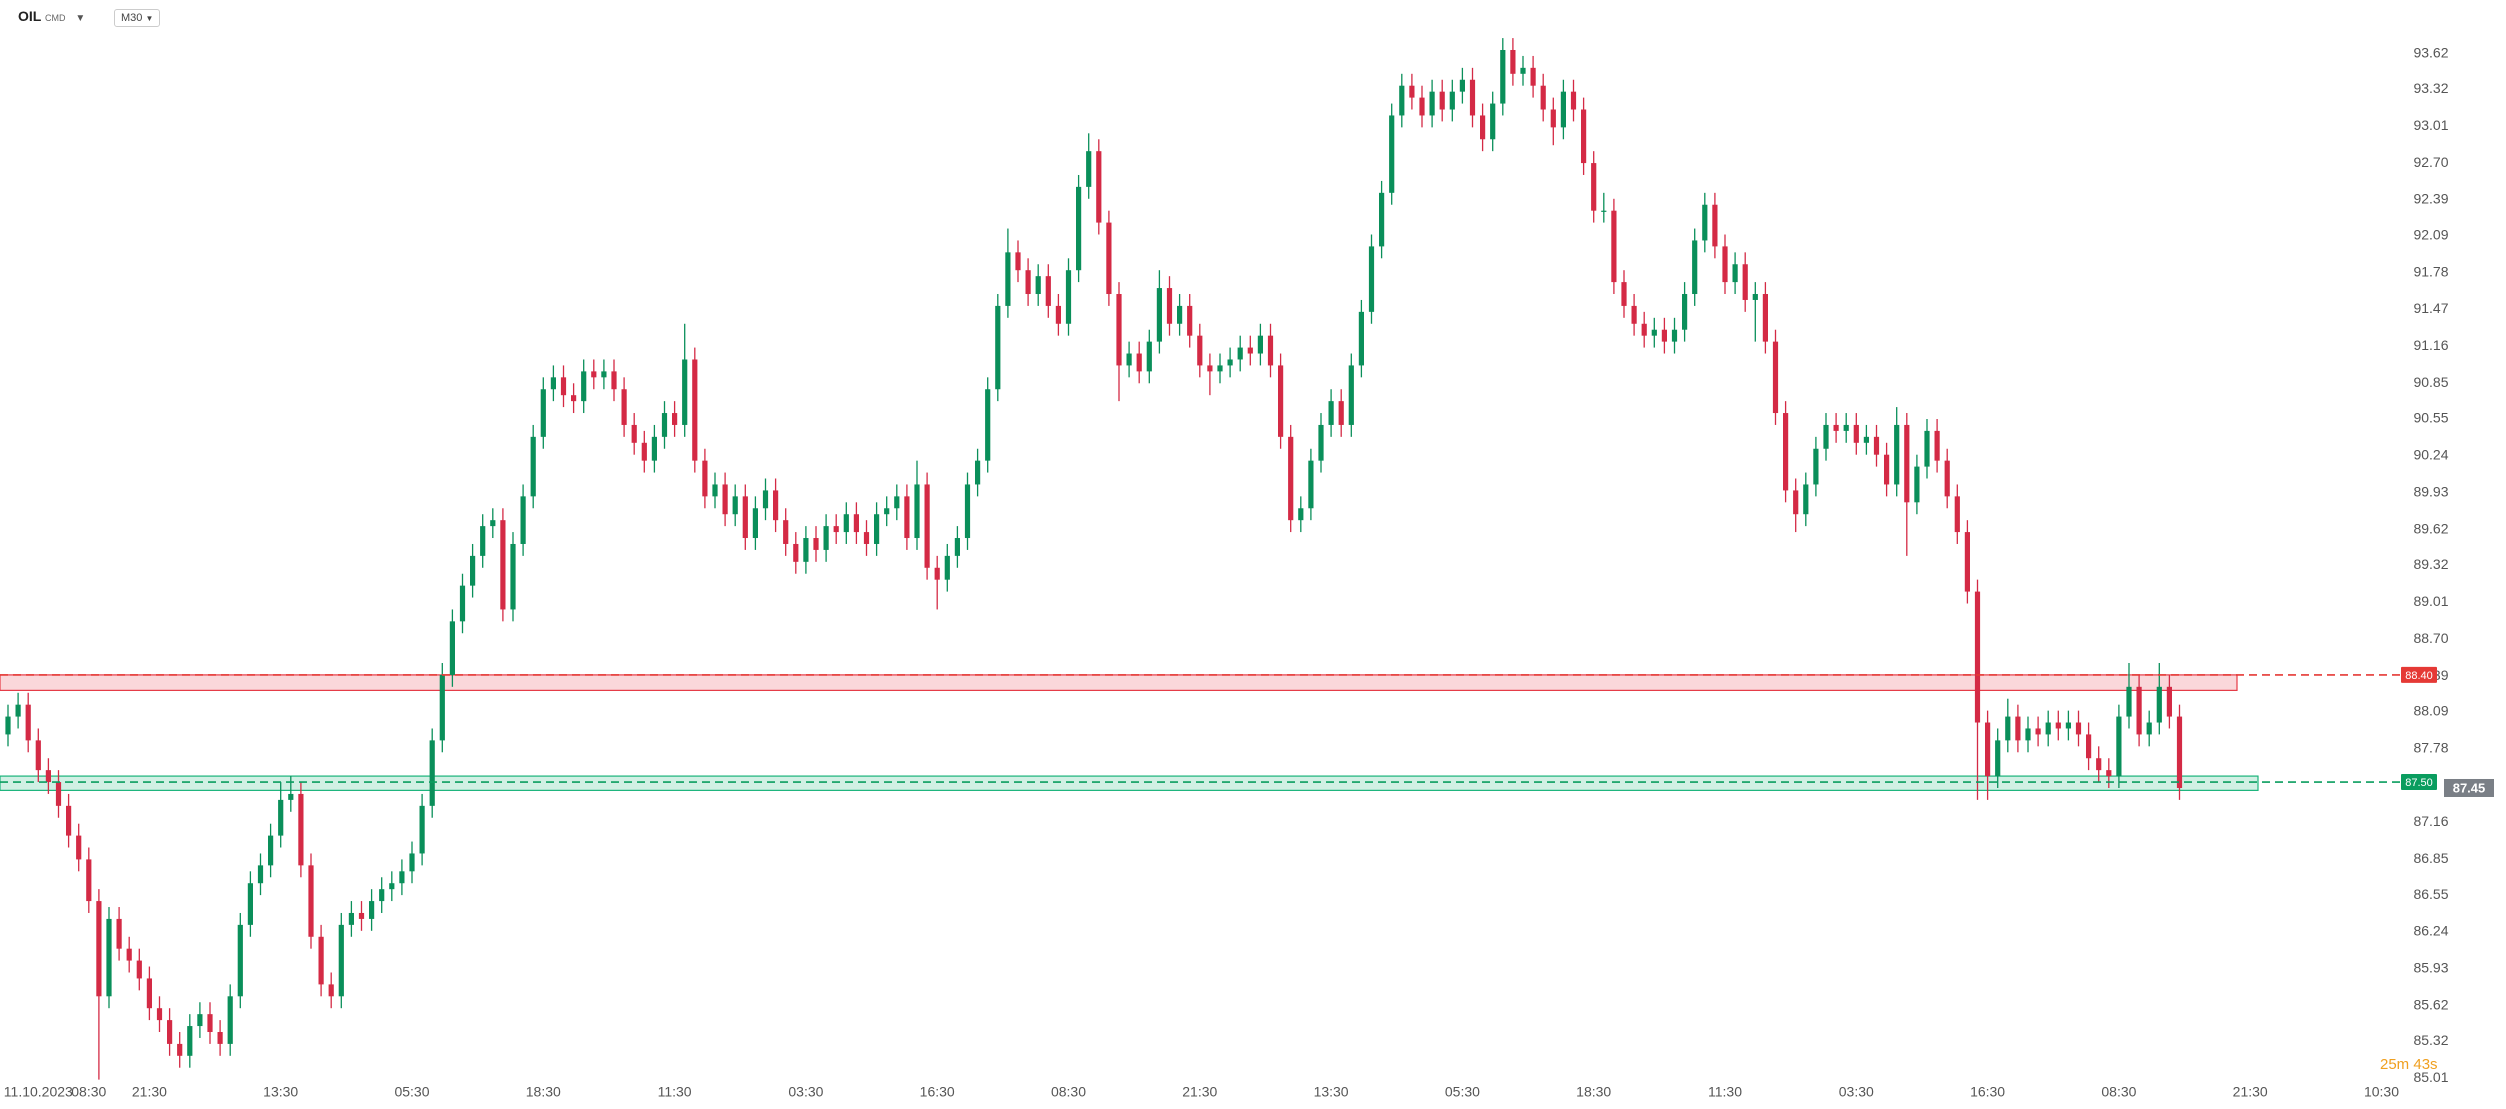 This screenshot has width=2506, height=1109. Describe the element at coordinates (2430, 125) in the screenshot. I see `y-tick-label: 93.01` at that location.